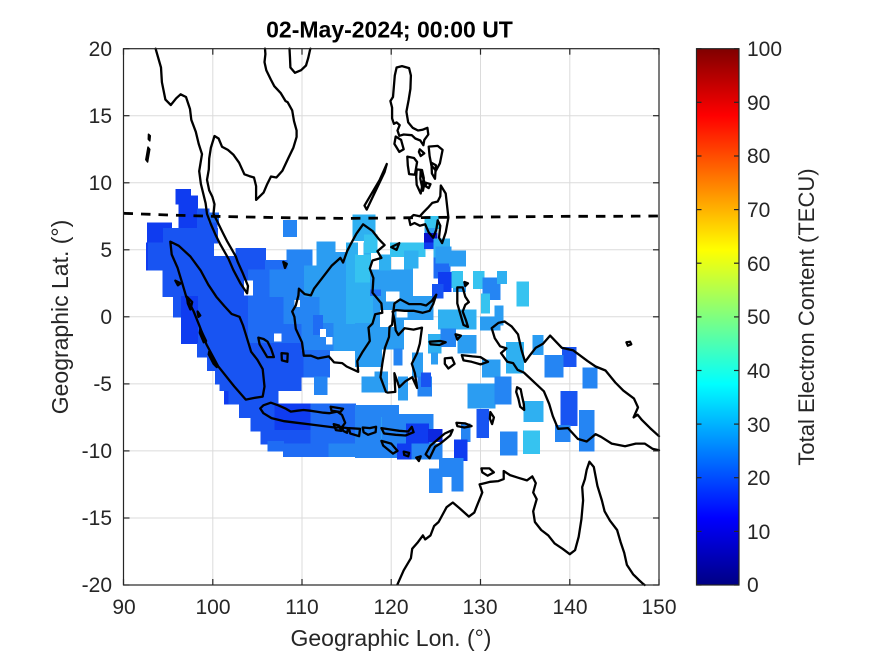  I want to click on svg-text: -10, so click(97, 451).